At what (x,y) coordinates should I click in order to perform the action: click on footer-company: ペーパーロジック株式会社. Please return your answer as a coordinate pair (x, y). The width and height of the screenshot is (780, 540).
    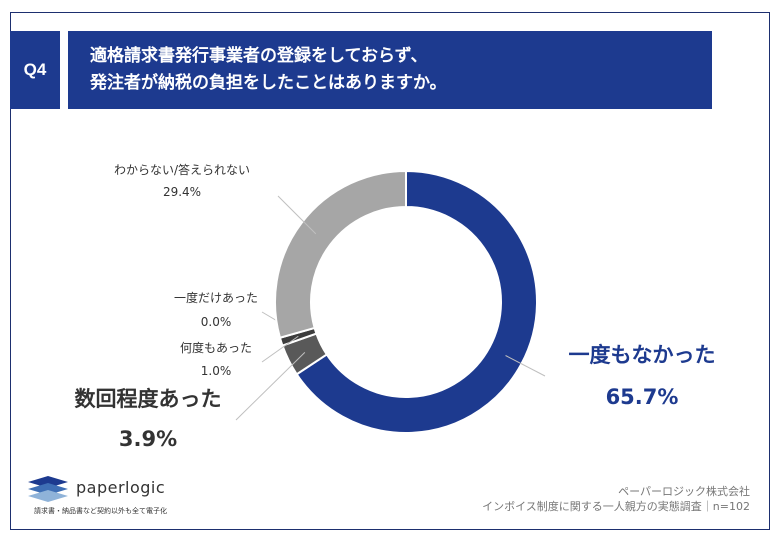
    Looking at the image, I should click on (684, 491).